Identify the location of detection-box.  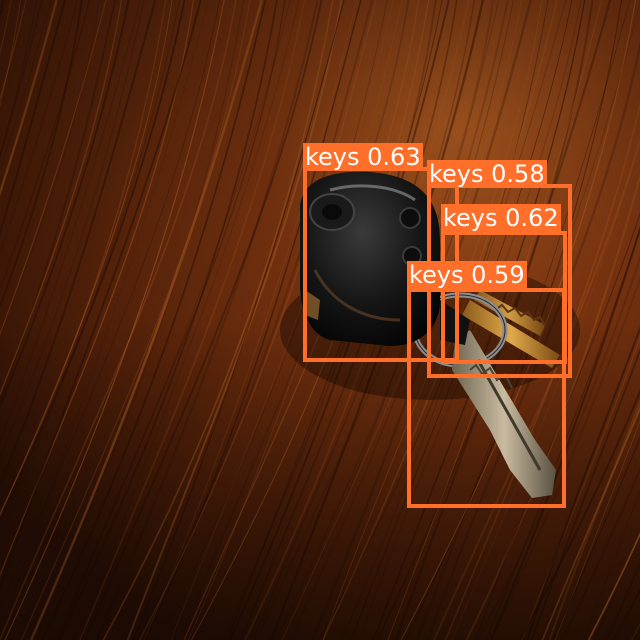
(486, 398).